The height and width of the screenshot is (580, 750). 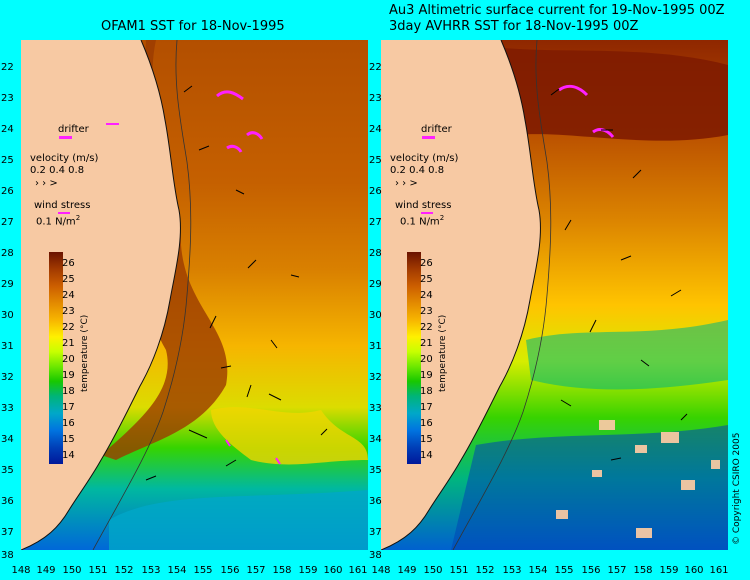 I want to click on latitude-label: 33, so click(x=7, y=408).